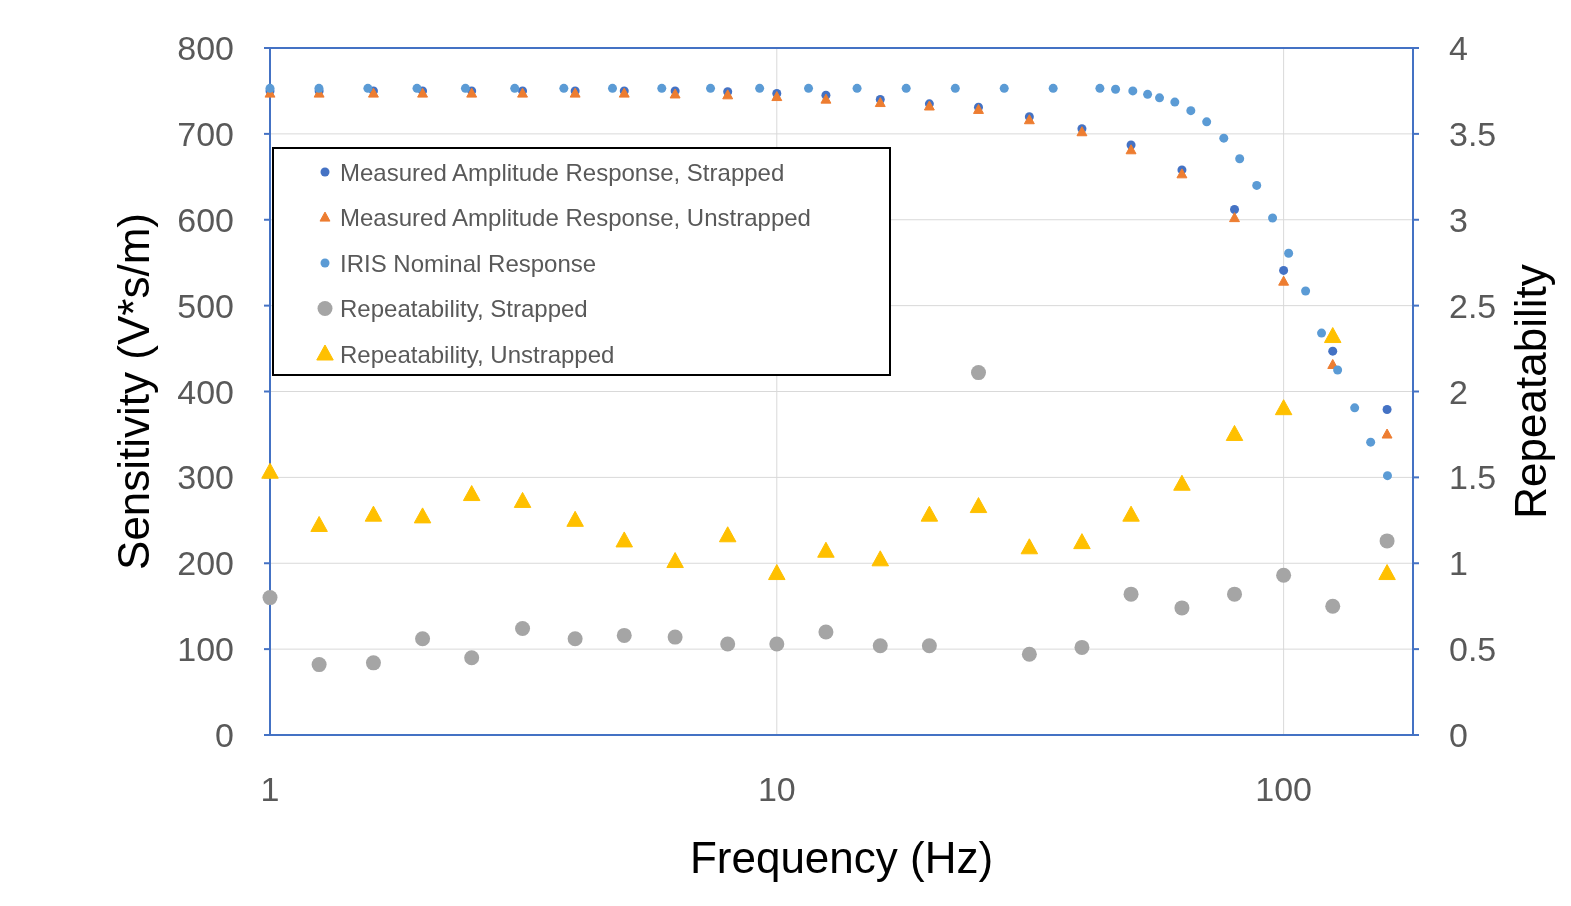 This screenshot has height=906, width=1571. Describe the element at coordinates (133, 391) in the screenshot. I see `y-axis-title: Sensitivity (V*s/m)` at that location.